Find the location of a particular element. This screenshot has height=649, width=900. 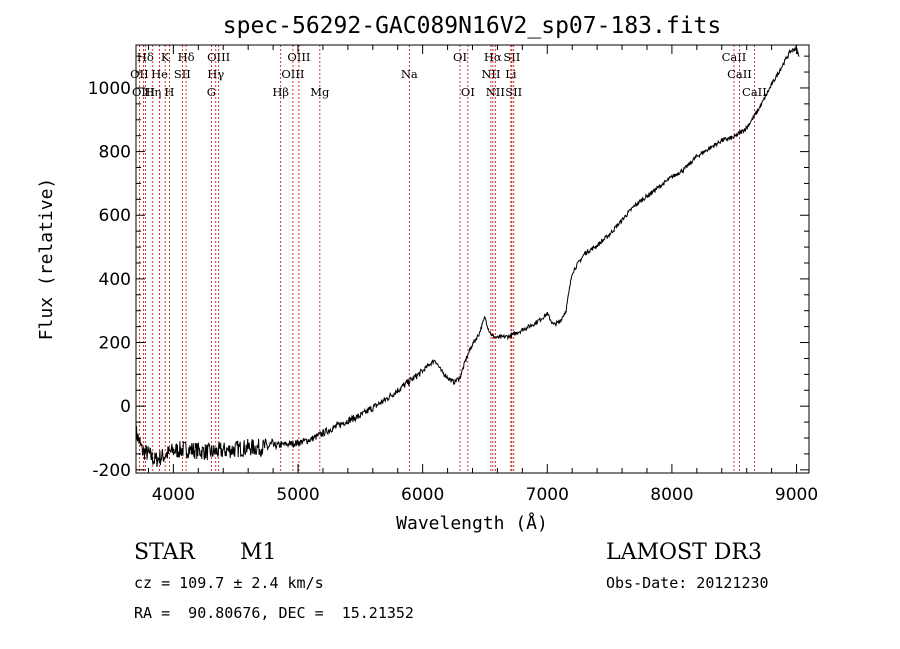

sky-coordinates: RA = 90.80676, DEC = 15.21352 is located at coordinates (274, 613).